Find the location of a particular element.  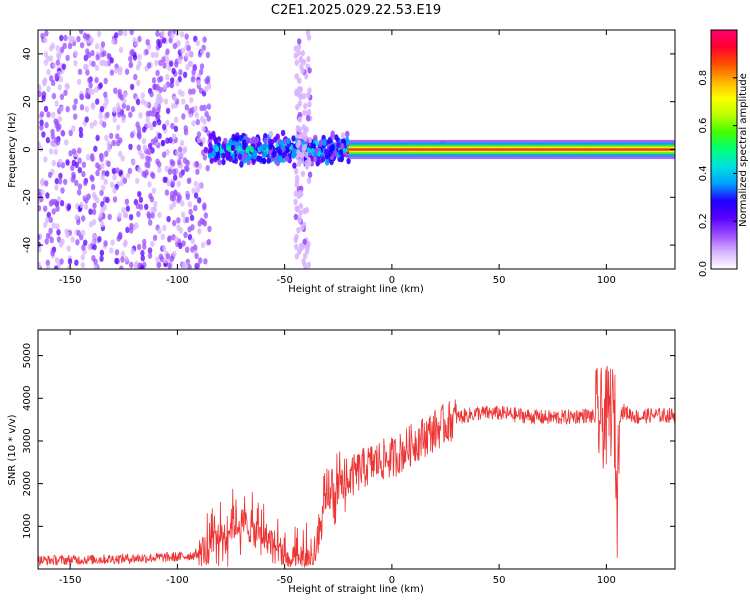

snr-ytick-label: 3000 is located at coordinates (27, 440).